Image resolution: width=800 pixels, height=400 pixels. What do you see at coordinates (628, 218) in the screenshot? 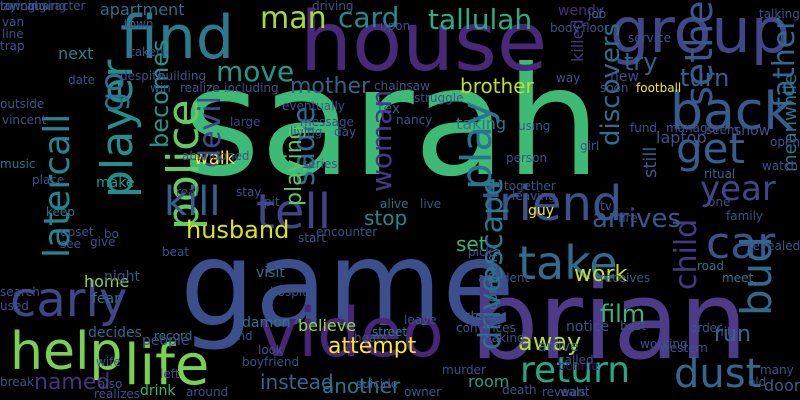
I see `word-fire: fire` at bounding box center [628, 218].